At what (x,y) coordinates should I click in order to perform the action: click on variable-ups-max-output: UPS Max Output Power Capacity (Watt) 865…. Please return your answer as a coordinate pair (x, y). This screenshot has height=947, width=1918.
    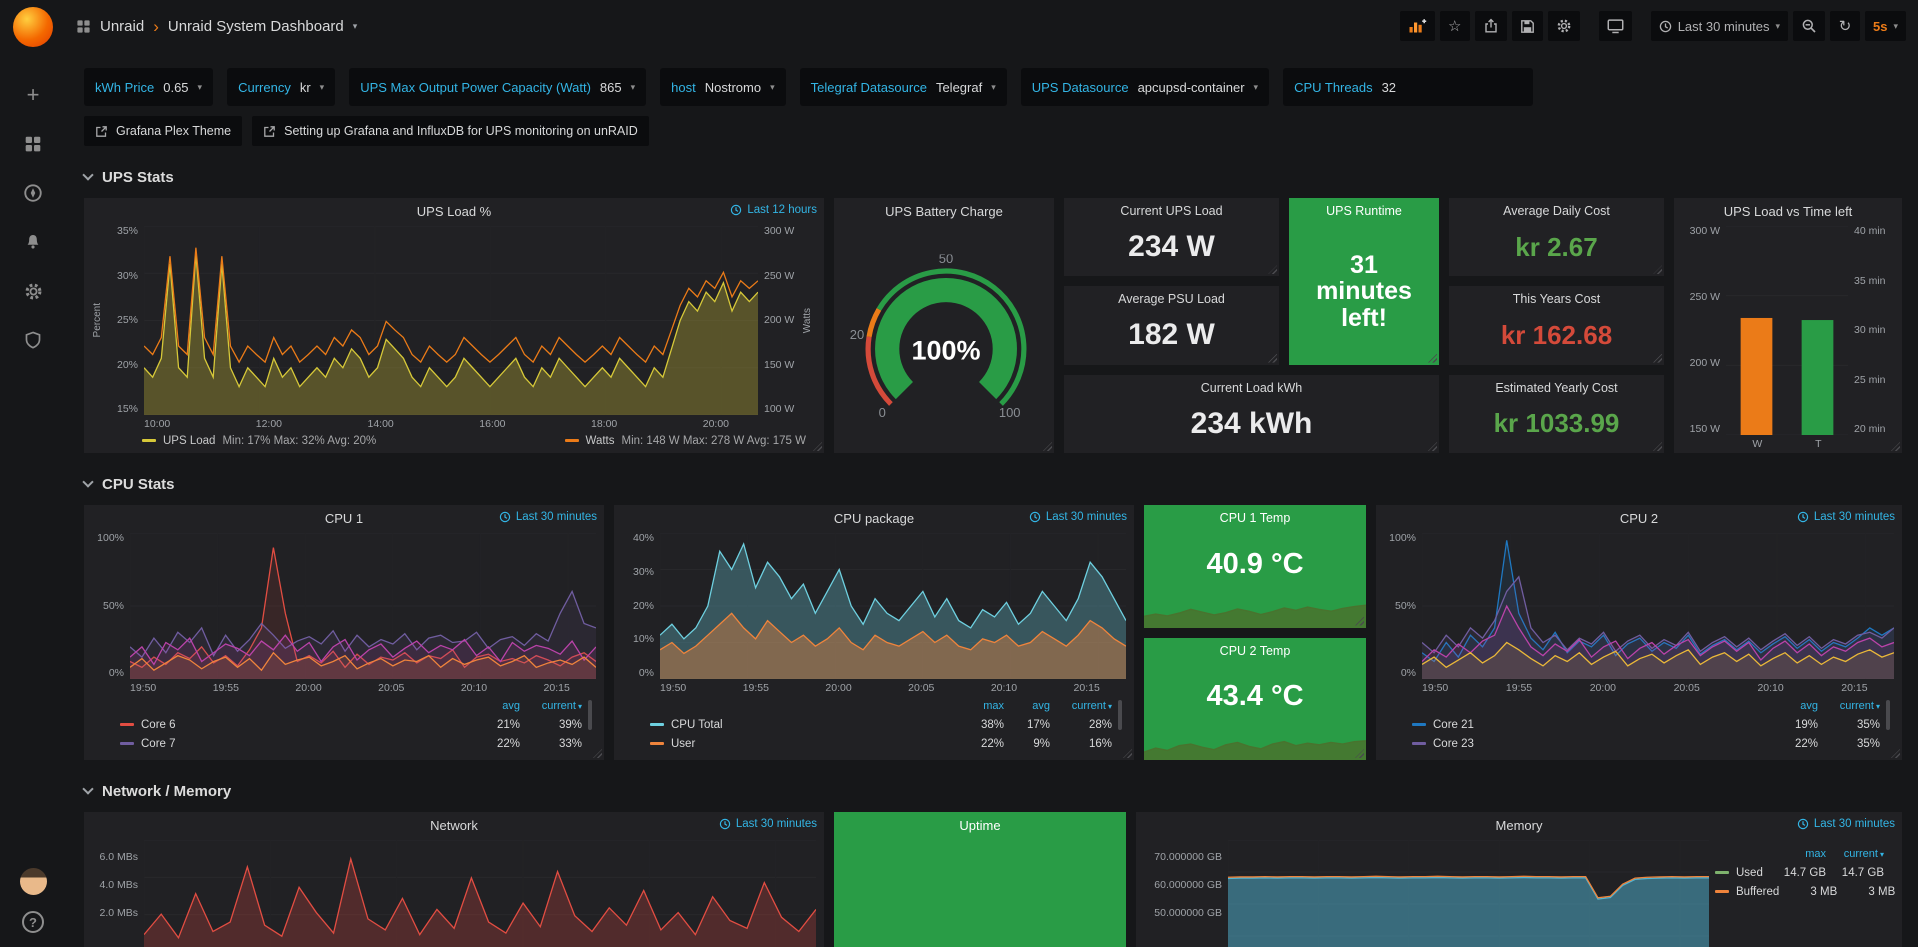
    Looking at the image, I should click on (498, 87).